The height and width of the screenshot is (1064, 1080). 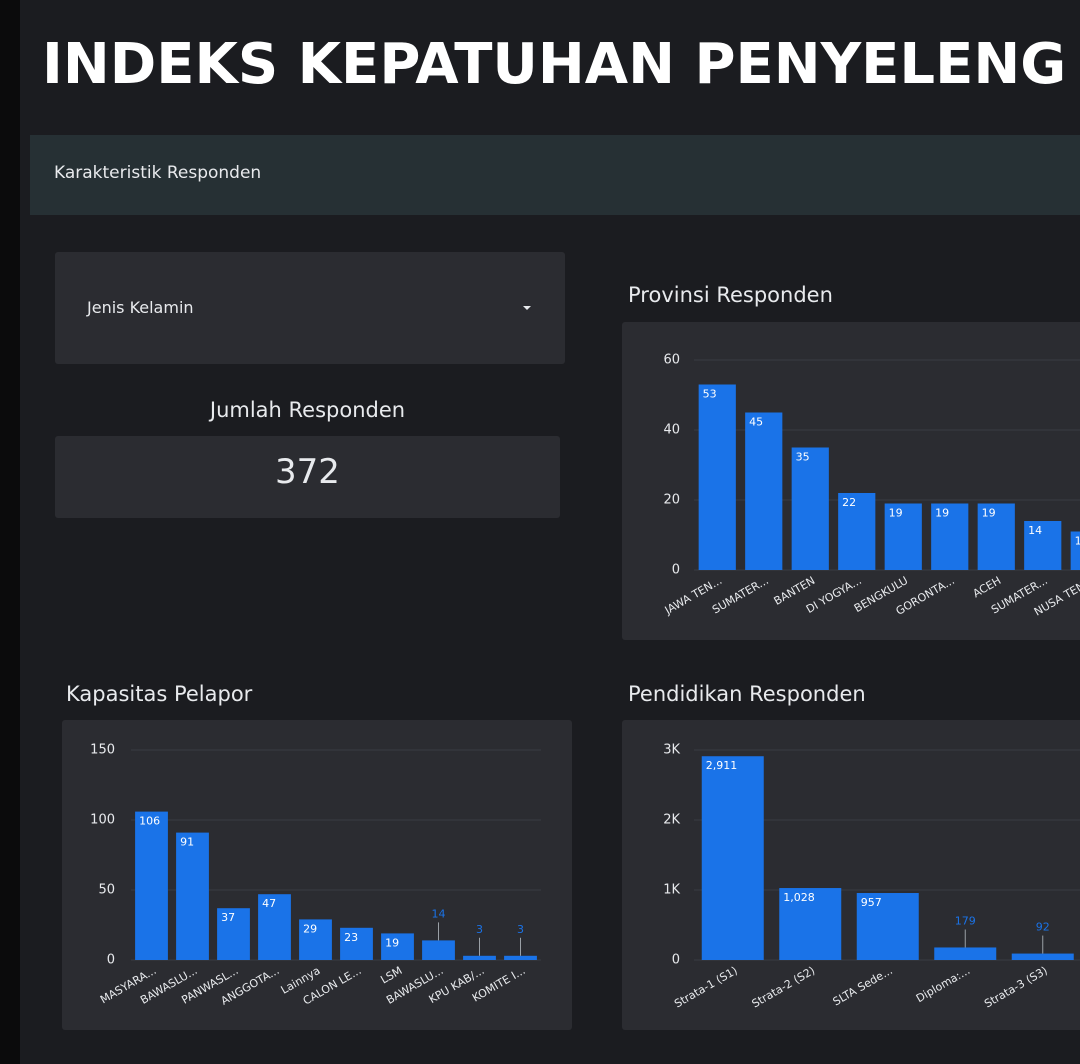 I want to click on x-tick-label: Strata-2 (S2), so click(x=784, y=987).